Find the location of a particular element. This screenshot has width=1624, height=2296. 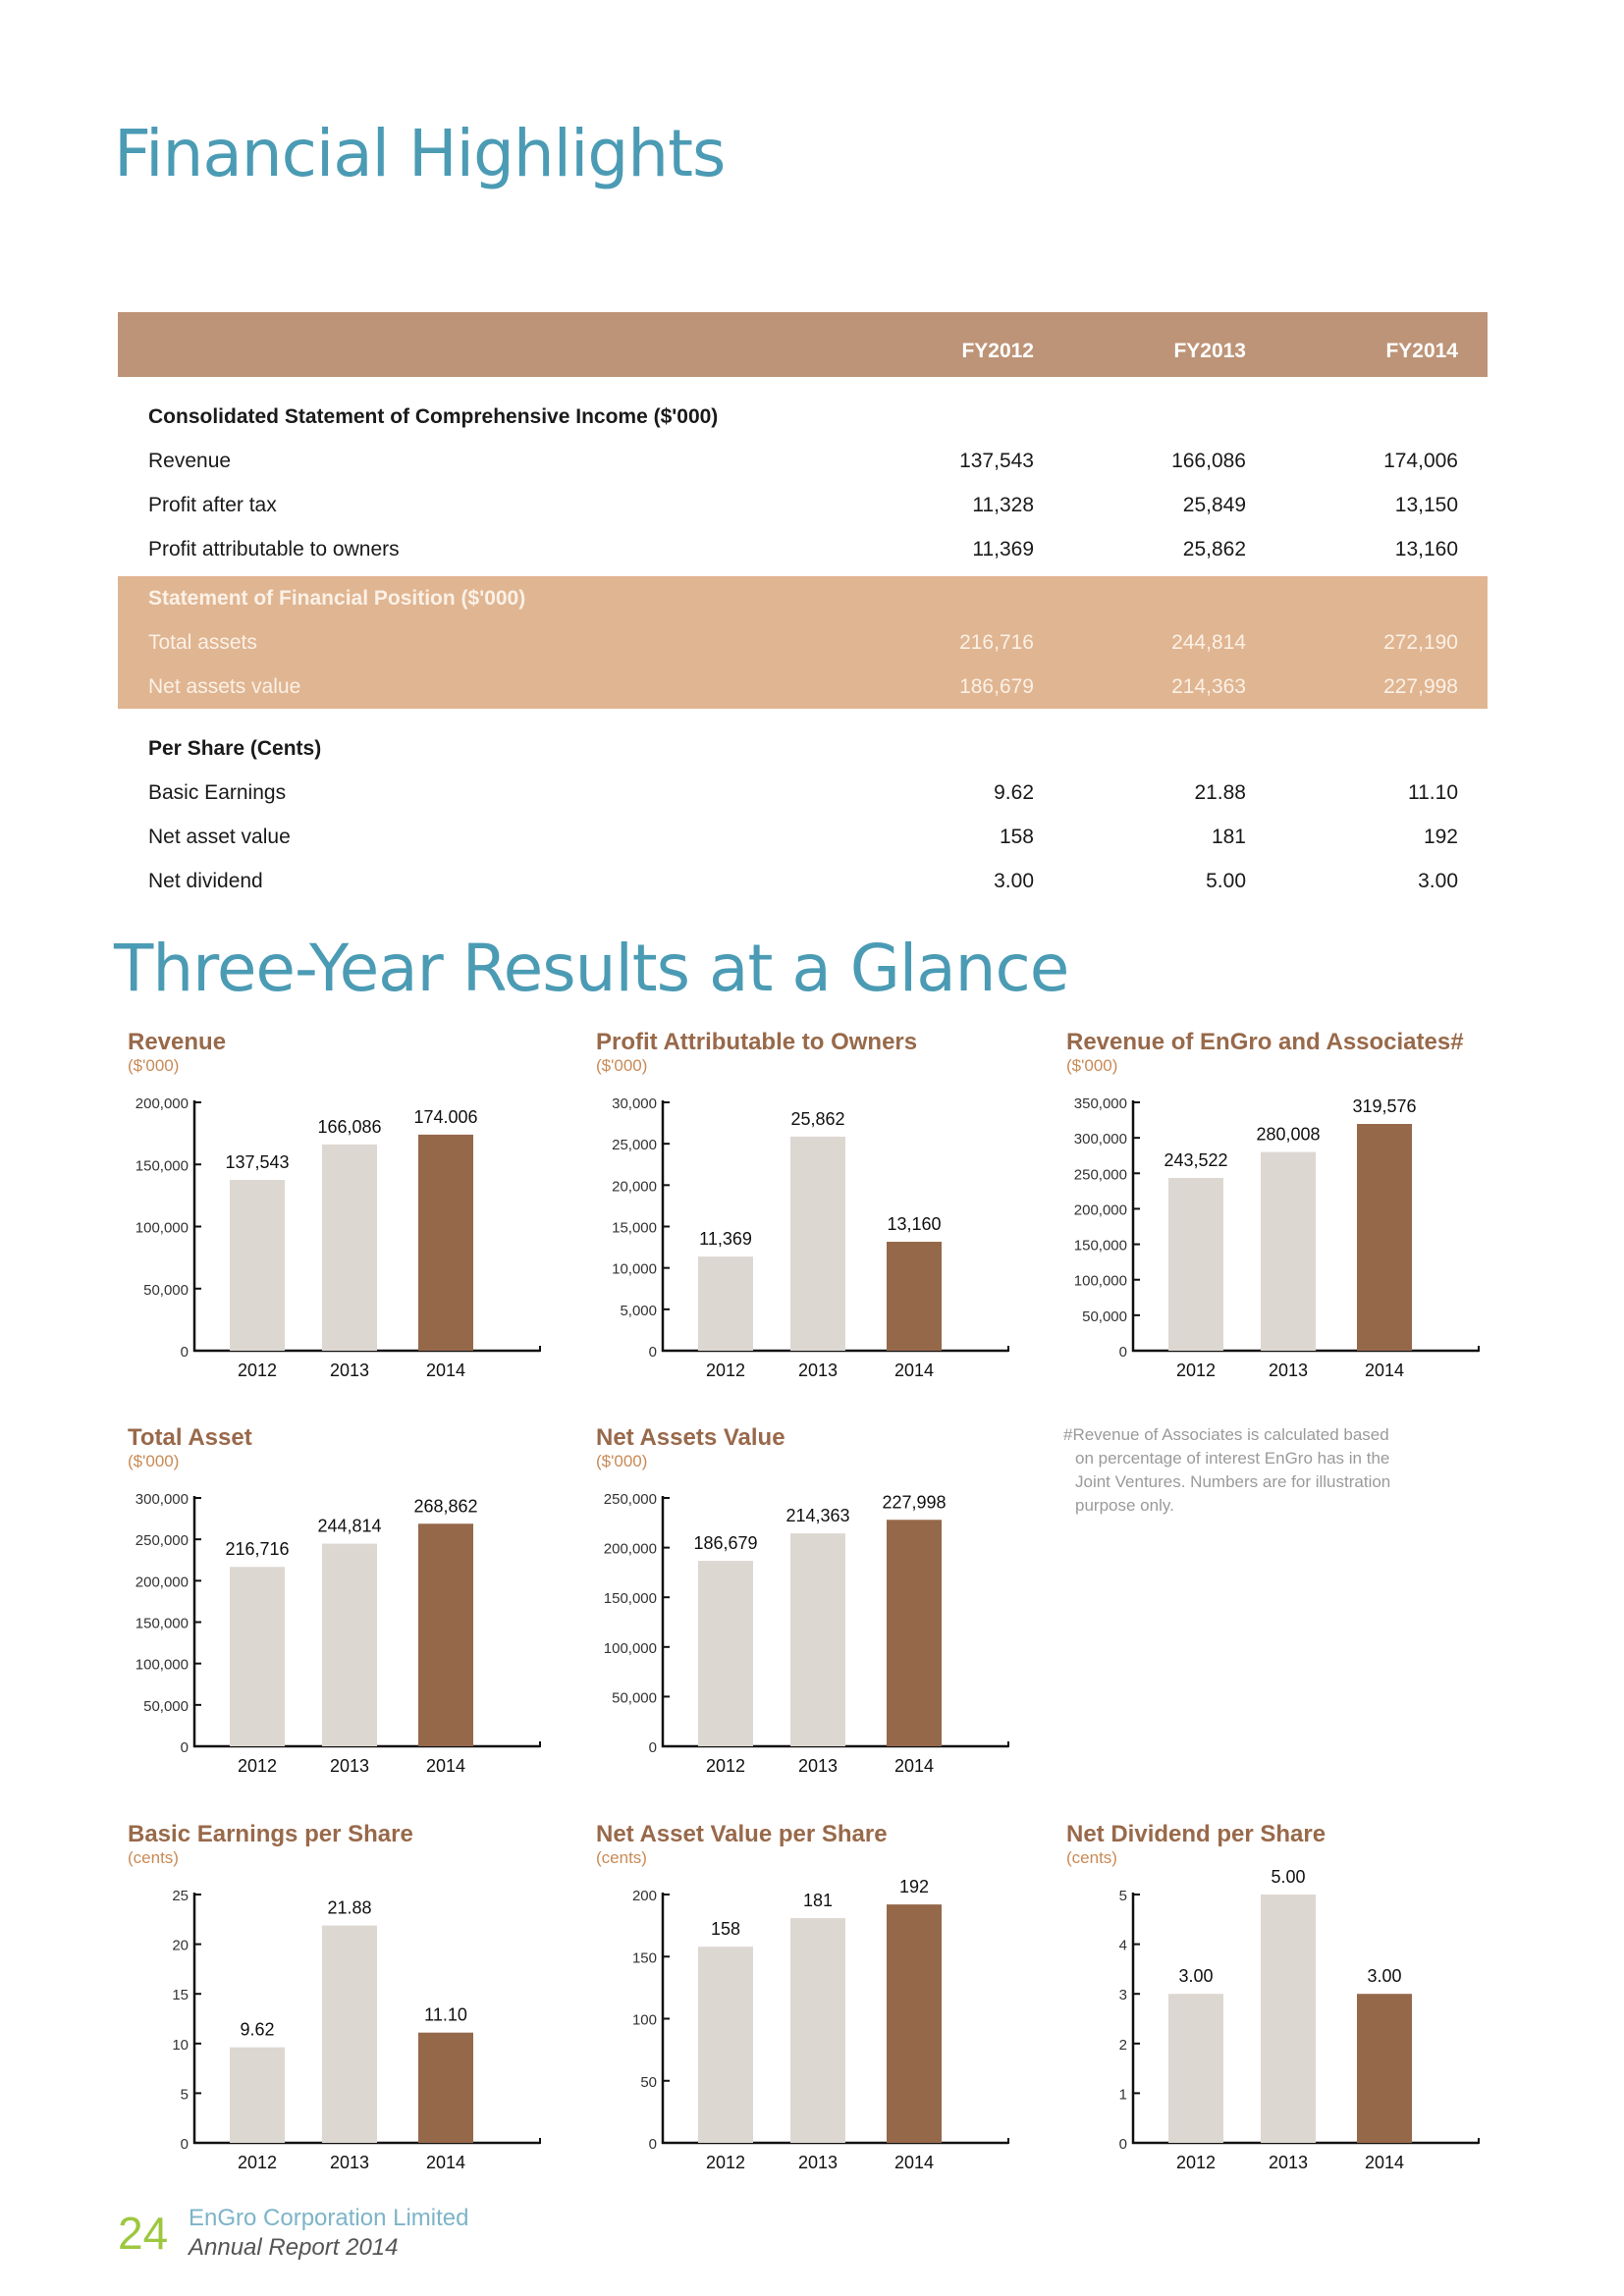

row-label: Net assets value is located at coordinates (224, 686).